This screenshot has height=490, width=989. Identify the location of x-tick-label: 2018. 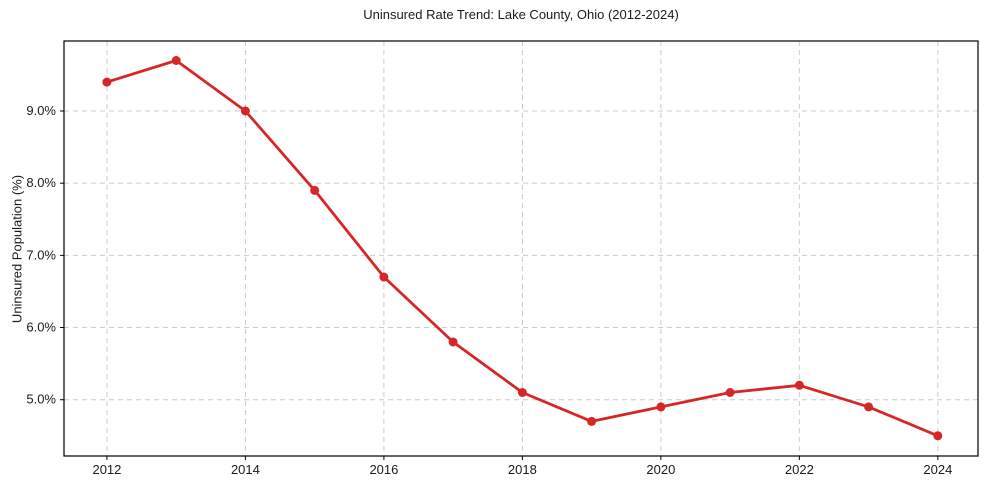
(522, 469).